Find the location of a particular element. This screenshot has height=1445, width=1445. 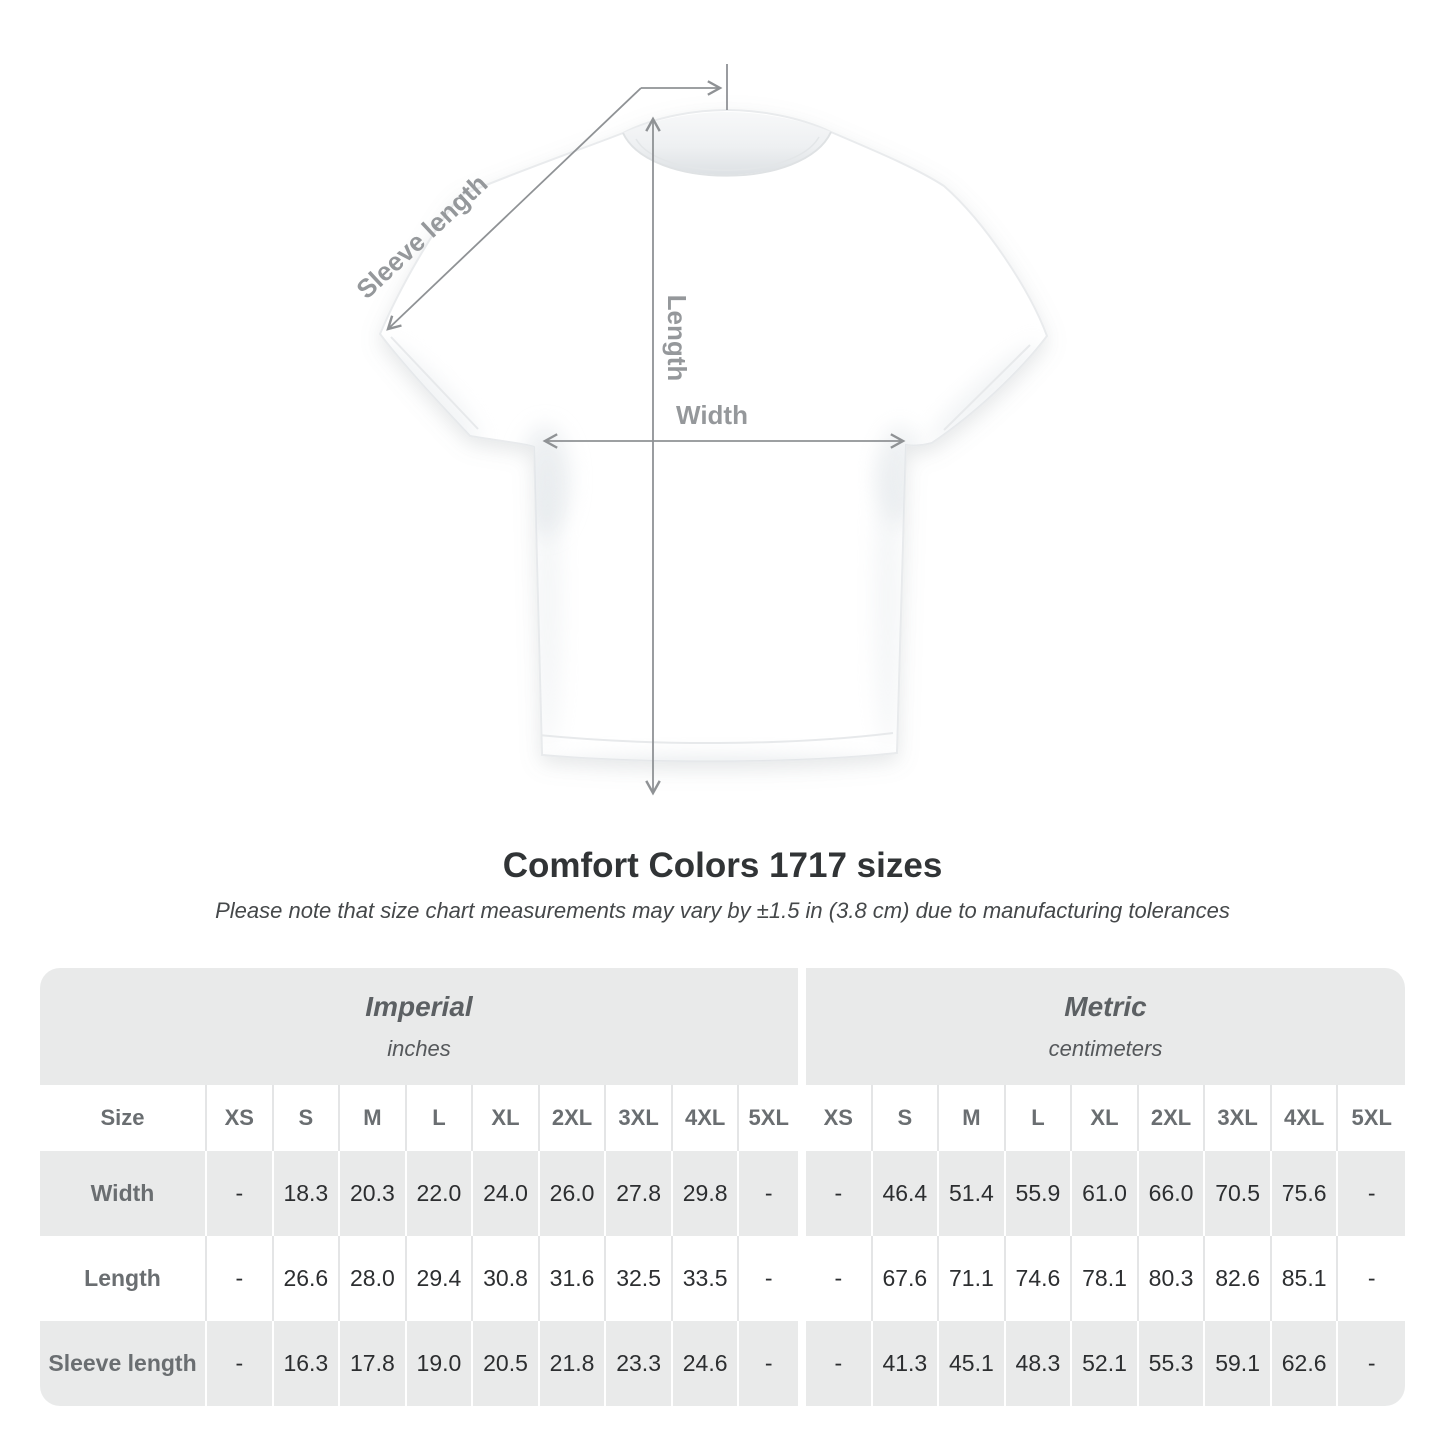

size-value-cell: 17.8 is located at coordinates (373, 1363).